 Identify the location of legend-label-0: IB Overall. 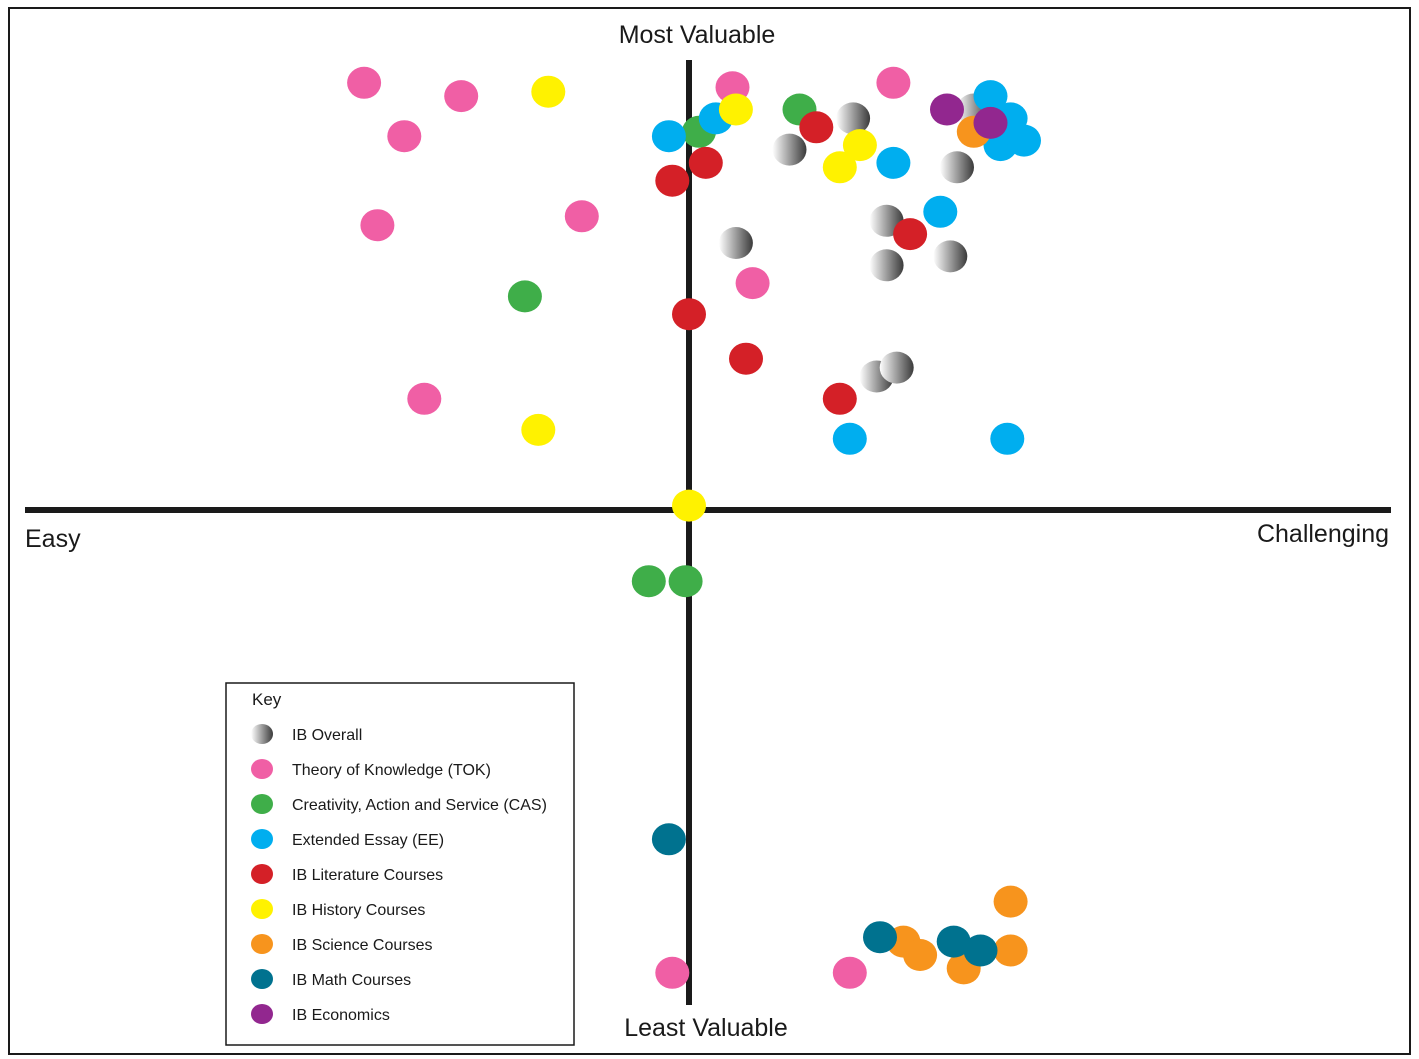
(327, 735).